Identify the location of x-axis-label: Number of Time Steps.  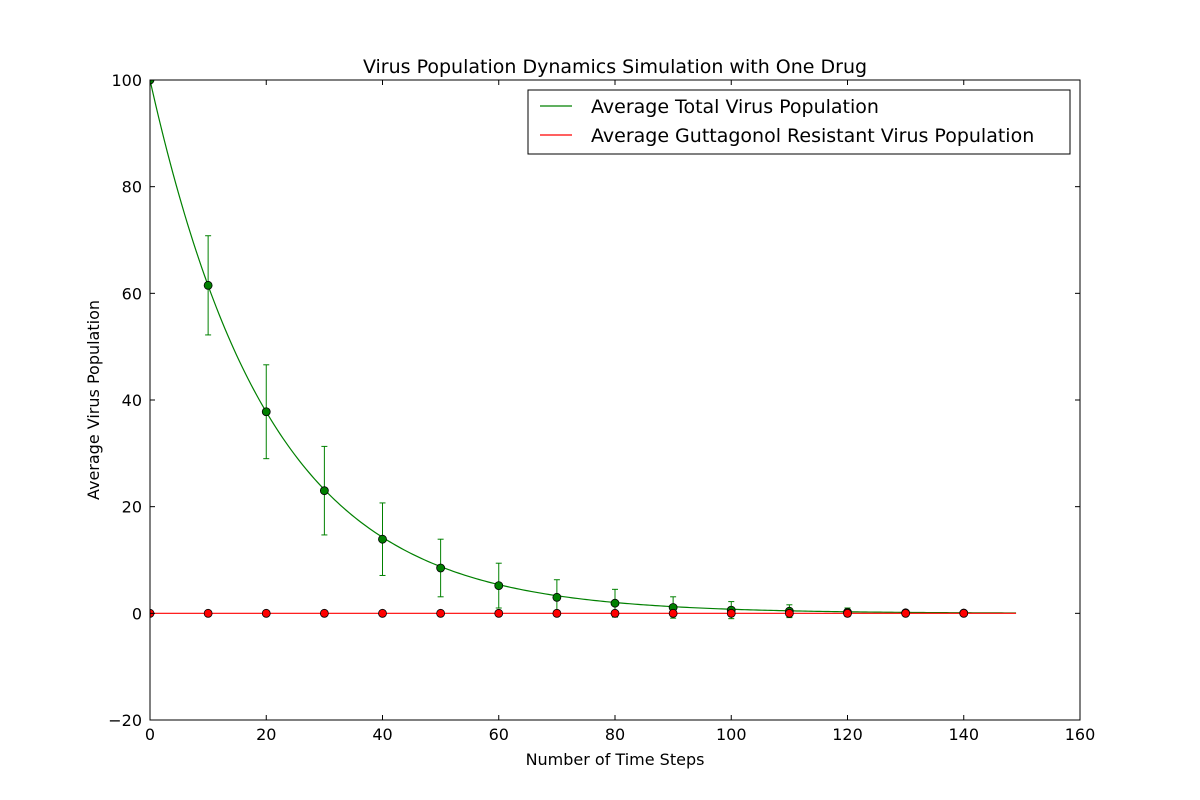
(615, 759).